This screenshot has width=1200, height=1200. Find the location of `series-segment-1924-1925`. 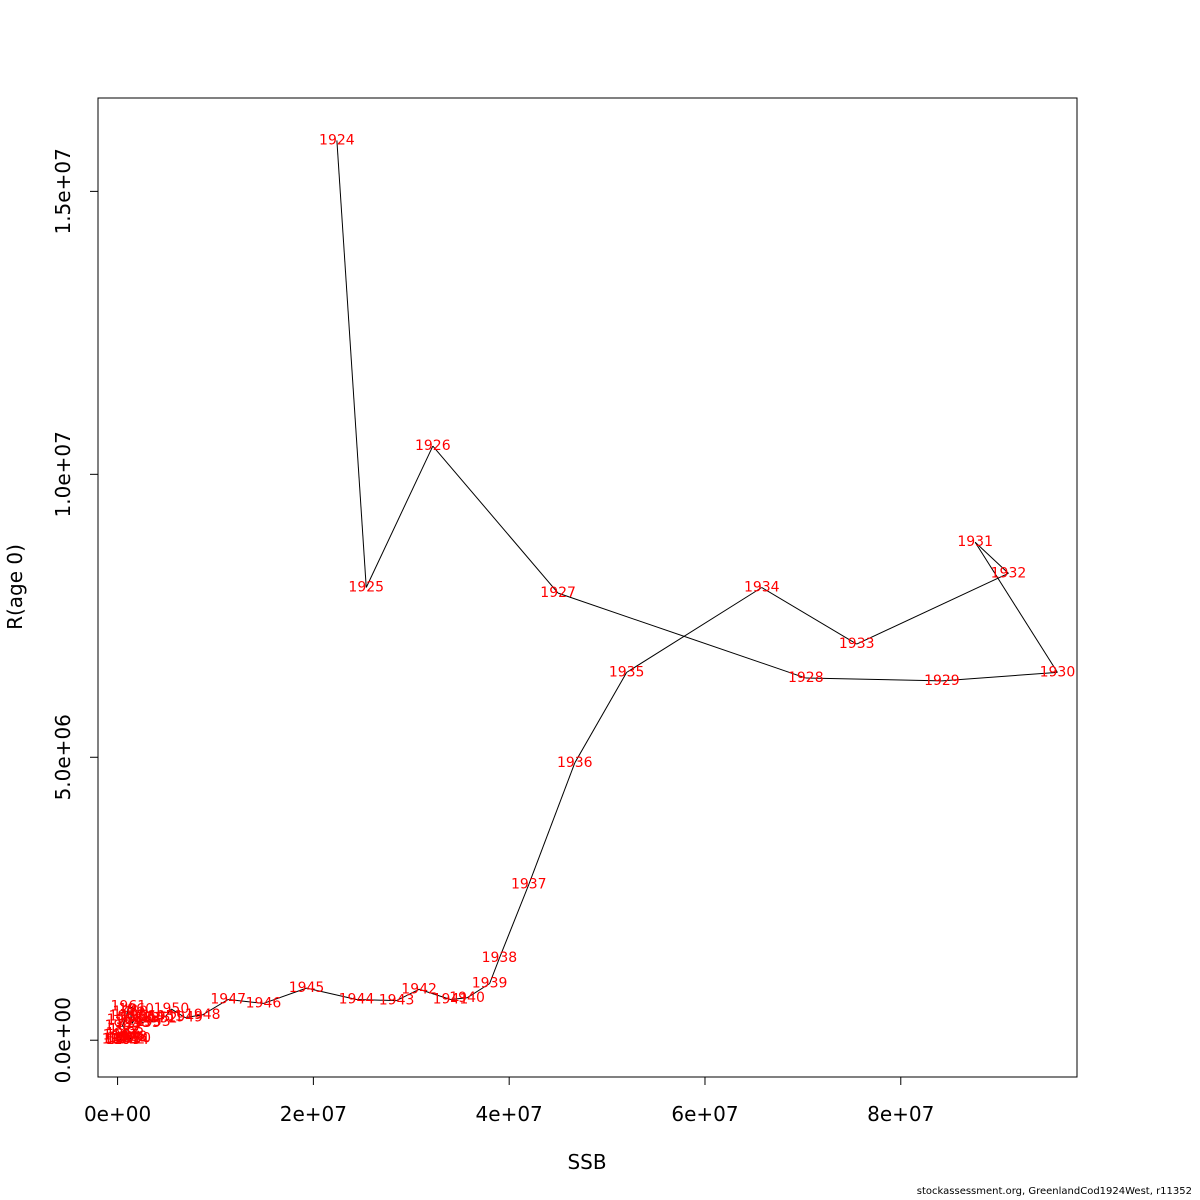

series-segment-1924-1925 is located at coordinates (351, 364).